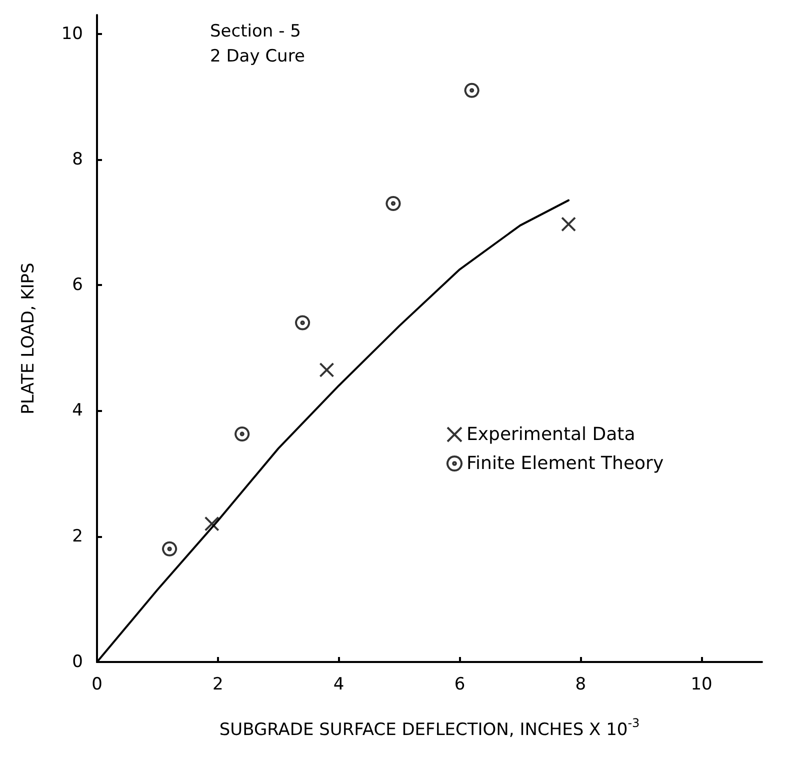 The width and height of the screenshot is (810, 757). I want to click on y-tick-label: 8, so click(77, 159).